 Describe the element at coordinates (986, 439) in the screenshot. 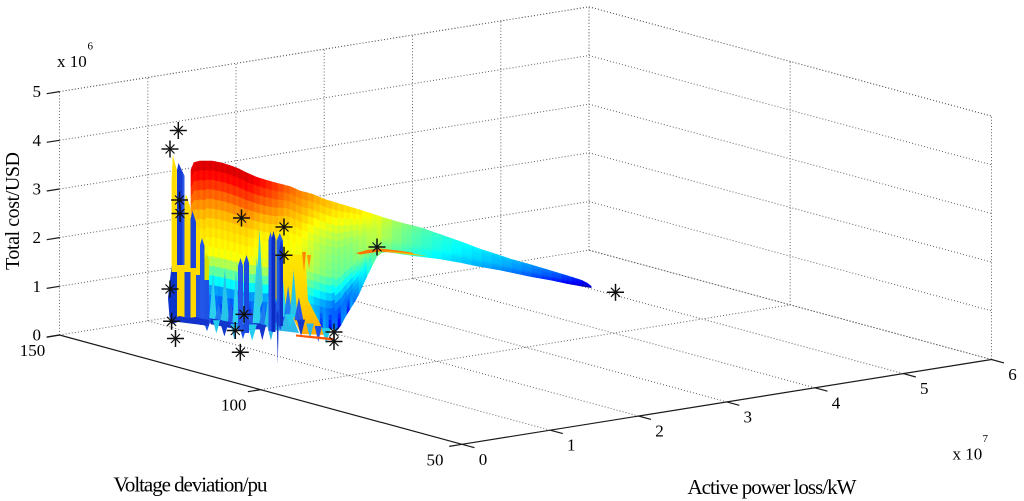

I see `svg-text: 7` at that location.